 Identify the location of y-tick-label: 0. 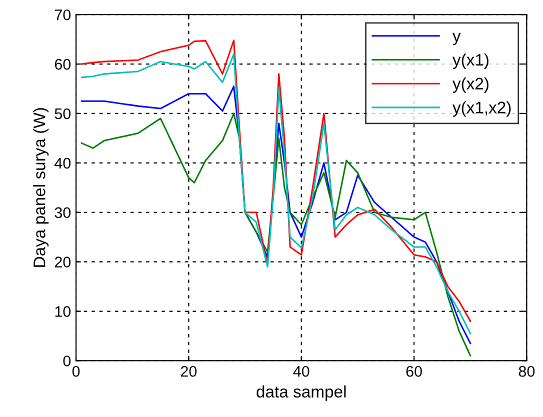
(67, 361).